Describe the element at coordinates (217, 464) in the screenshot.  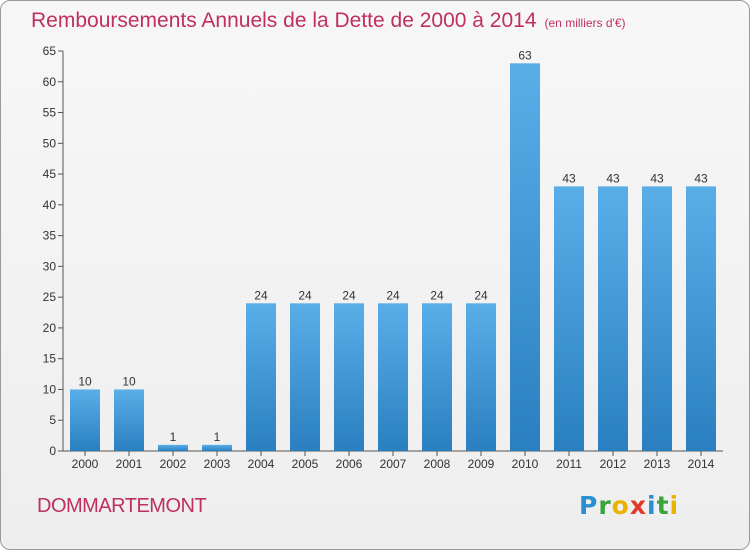
I see `x-tick-label: 2003` at that location.